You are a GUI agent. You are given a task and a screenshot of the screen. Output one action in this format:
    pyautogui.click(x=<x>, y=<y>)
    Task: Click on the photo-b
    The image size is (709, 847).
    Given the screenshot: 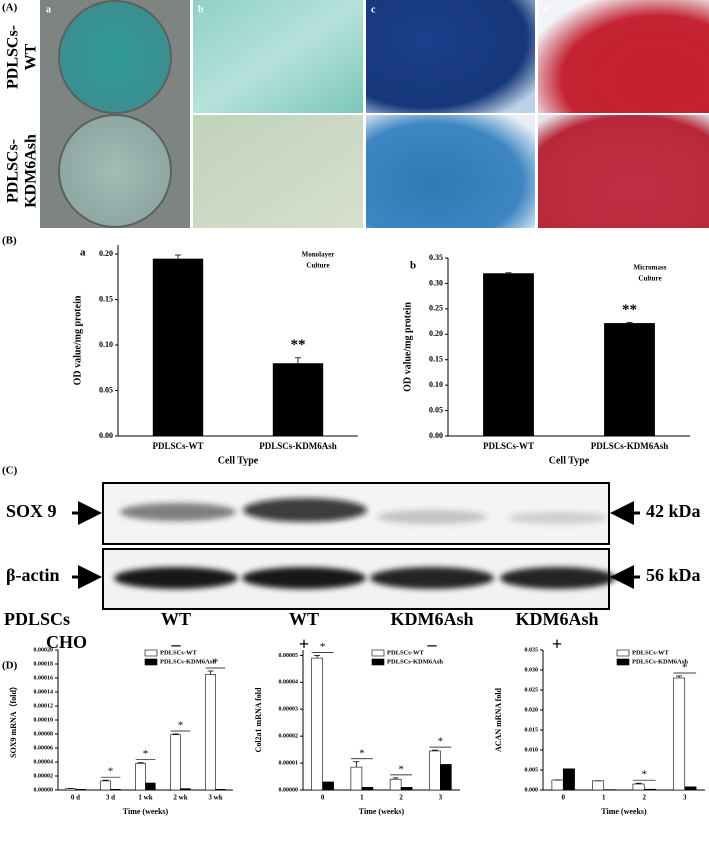 What is the action you would take?
    pyautogui.click(x=278, y=171)
    